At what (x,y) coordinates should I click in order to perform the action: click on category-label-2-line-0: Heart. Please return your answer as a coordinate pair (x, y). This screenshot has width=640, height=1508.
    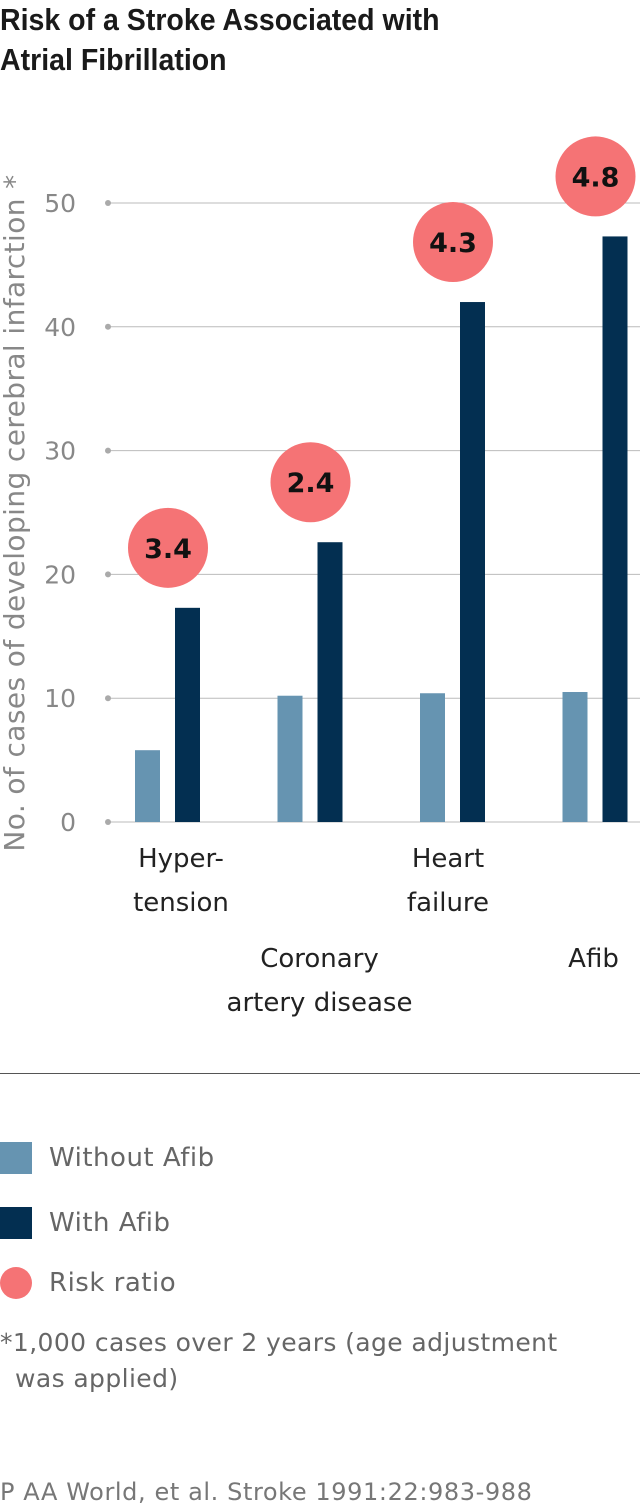
    Looking at the image, I should click on (448, 859).